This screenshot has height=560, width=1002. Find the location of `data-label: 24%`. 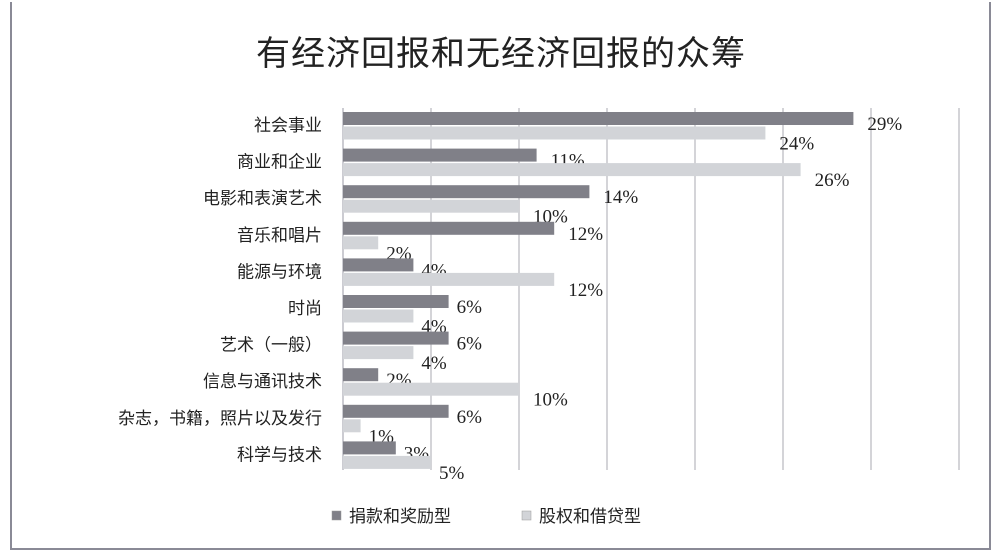

data-label: 24% is located at coordinates (796, 144).